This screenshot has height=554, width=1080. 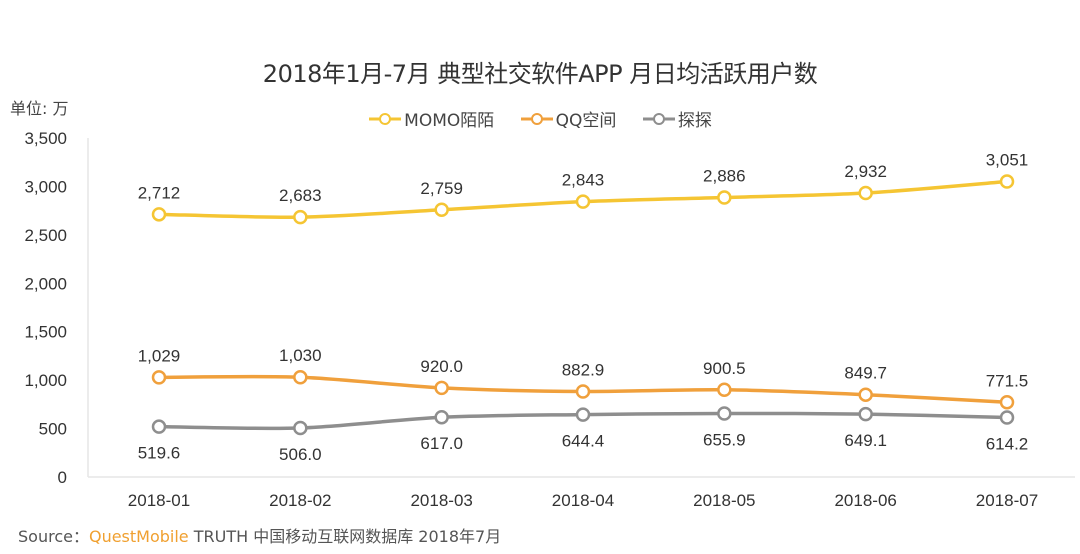 What do you see at coordinates (441, 443) in the screenshot?
I see `data-label: 617.0` at bounding box center [441, 443].